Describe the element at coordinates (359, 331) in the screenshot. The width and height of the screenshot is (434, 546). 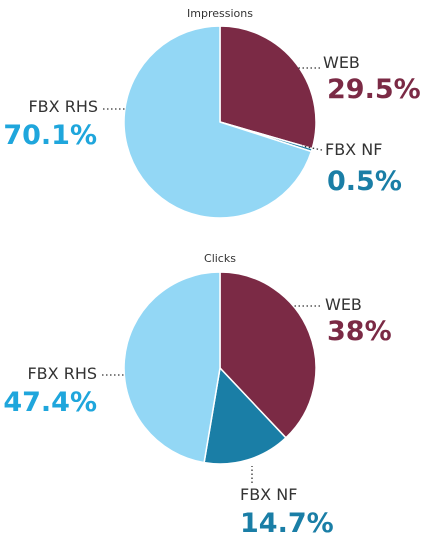
I see `clicks-value-web: 38%` at that location.